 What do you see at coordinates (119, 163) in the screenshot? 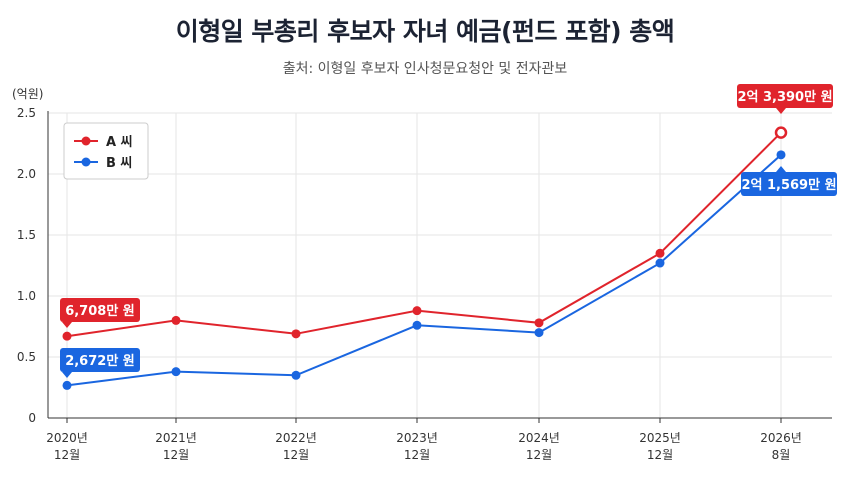
I see `legend-label: B 씨` at bounding box center [119, 163].